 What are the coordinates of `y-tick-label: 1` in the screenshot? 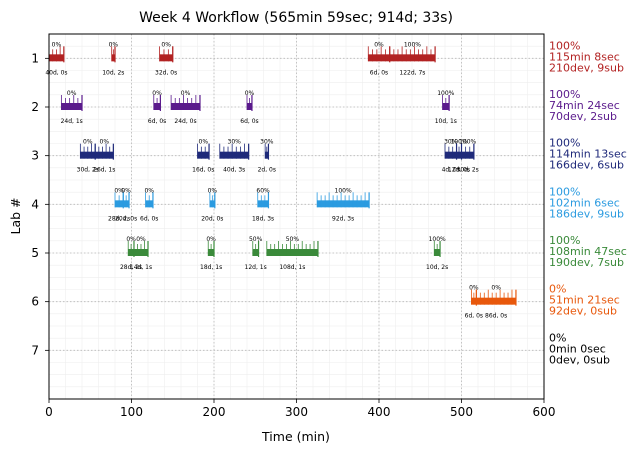 It's located at (35, 58).